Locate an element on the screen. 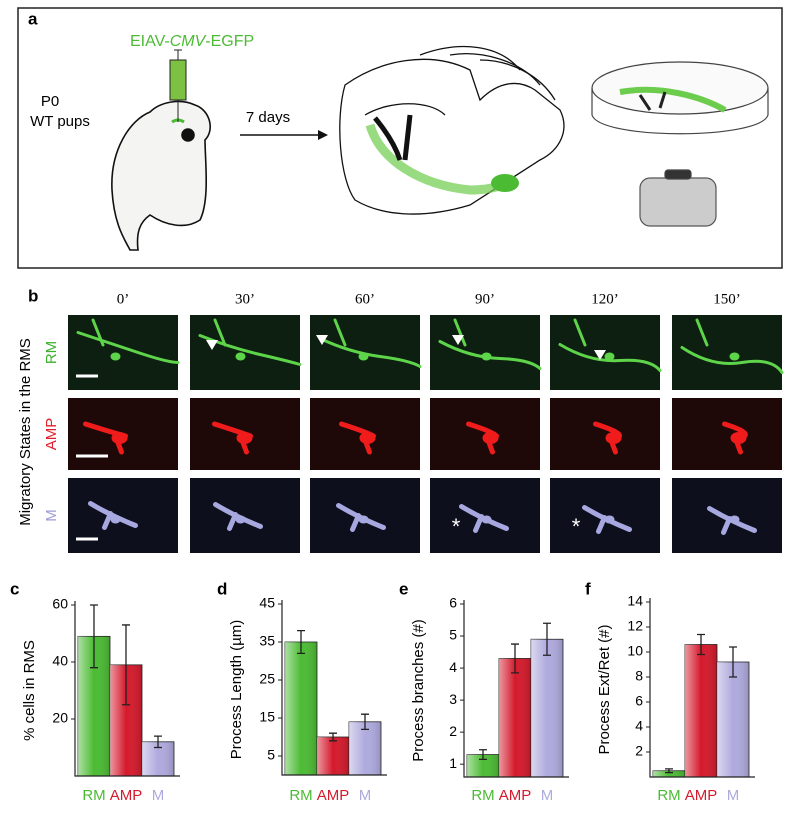 The image size is (800, 820). y-tick-label: 40 is located at coordinates (60, 661).